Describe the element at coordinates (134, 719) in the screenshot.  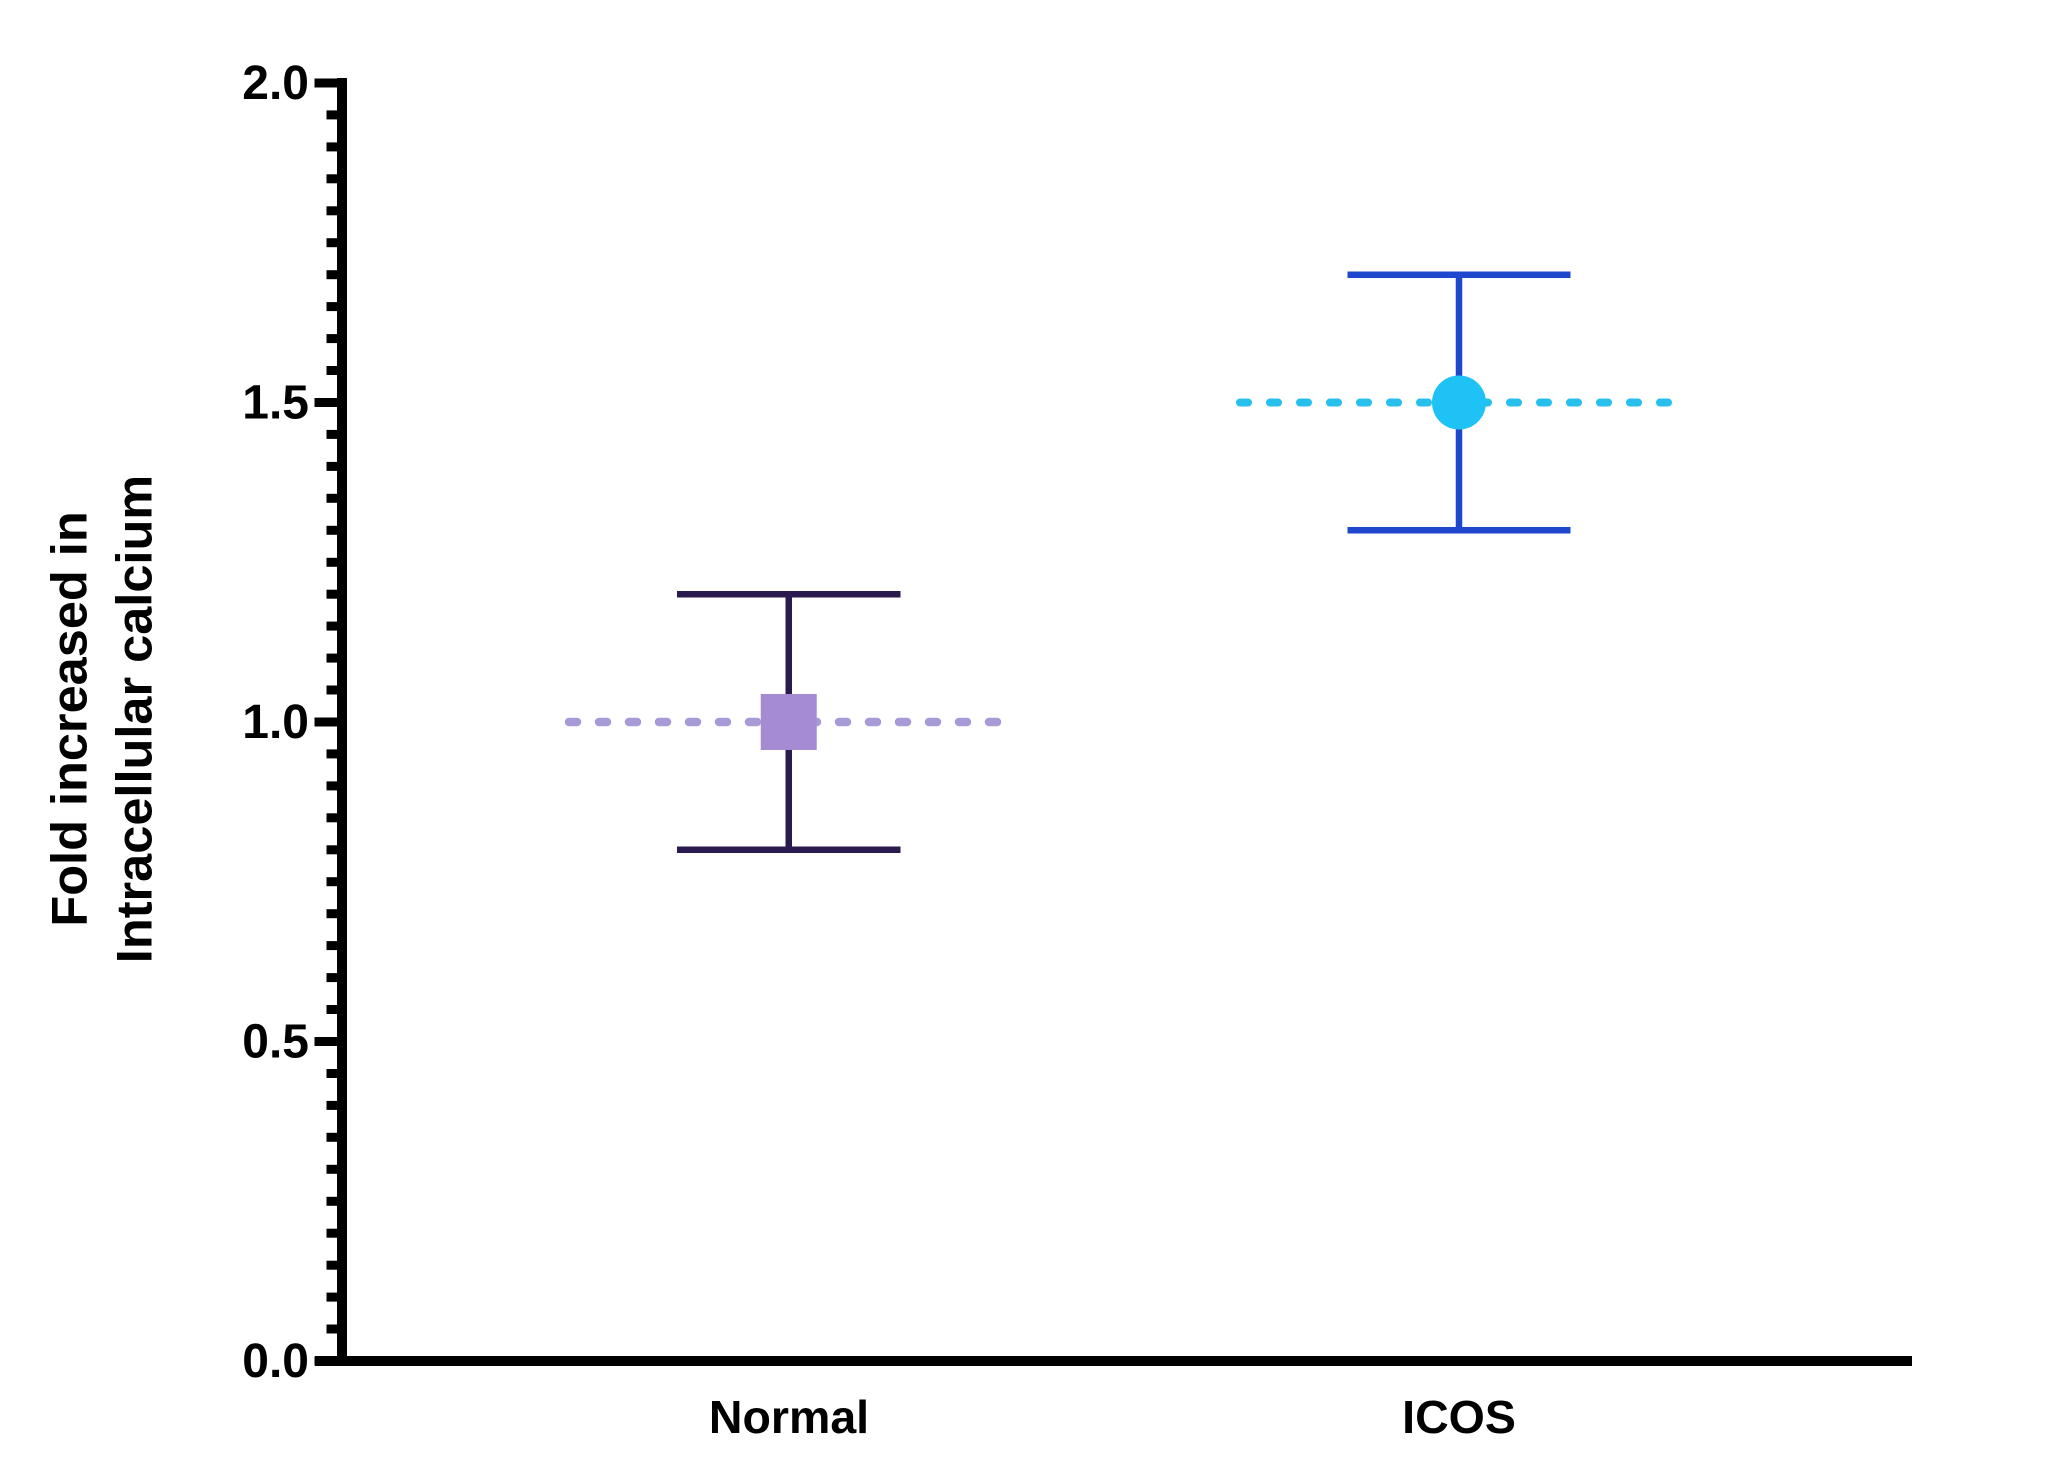
I see `svg-text: Intracellular calcium` at that location.